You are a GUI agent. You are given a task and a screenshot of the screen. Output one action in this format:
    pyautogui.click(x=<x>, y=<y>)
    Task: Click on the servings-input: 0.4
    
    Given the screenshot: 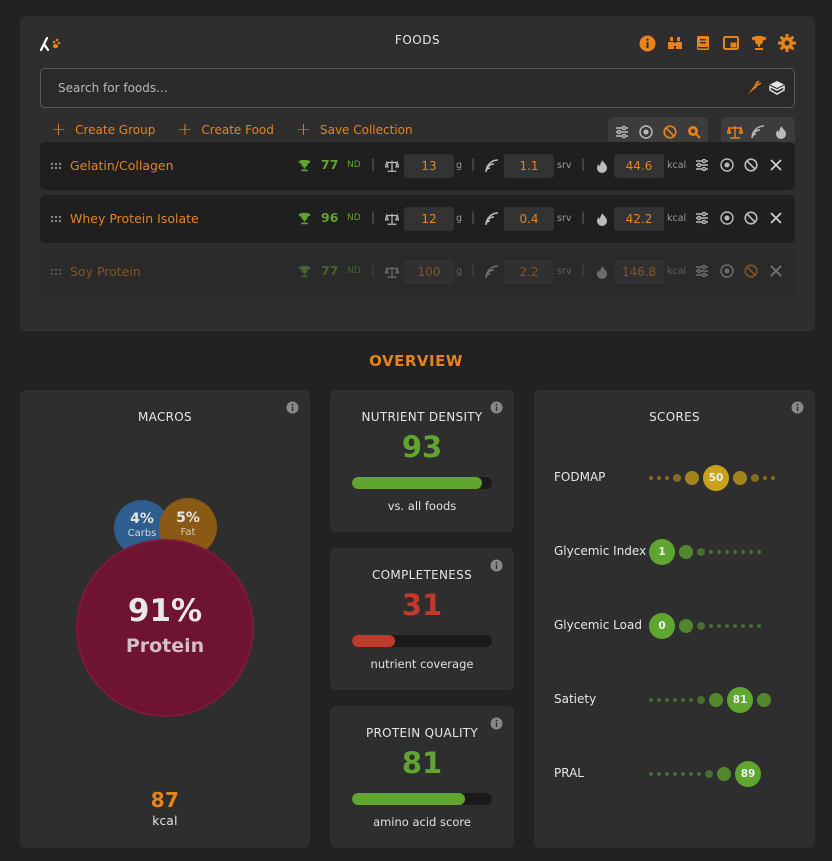 What is the action you would take?
    pyautogui.click(x=529, y=219)
    